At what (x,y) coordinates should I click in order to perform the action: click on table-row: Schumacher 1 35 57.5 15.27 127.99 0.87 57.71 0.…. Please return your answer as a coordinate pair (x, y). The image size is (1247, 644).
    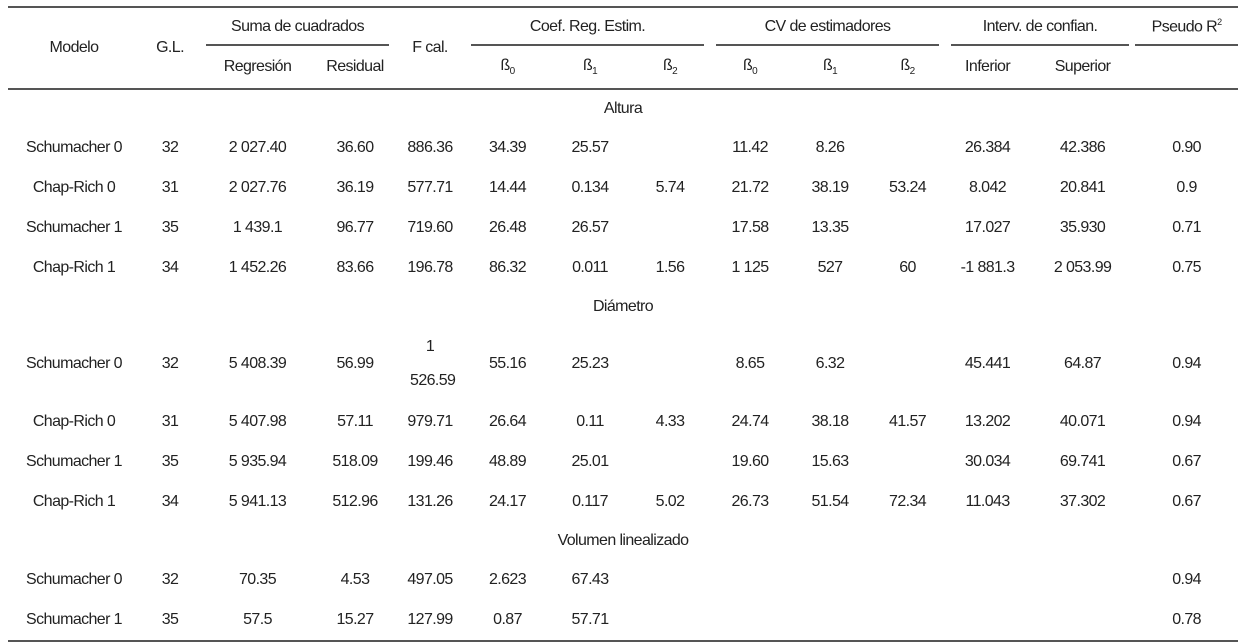
    Looking at the image, I should click on (623, 620).